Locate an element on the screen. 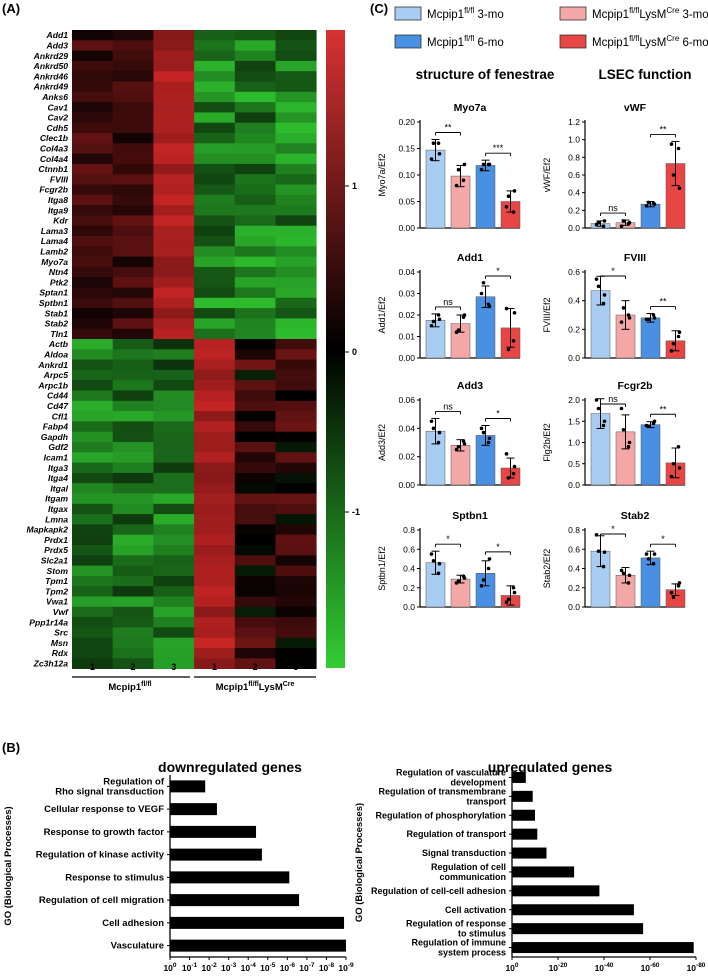 This screenshot has width=708, height=979. legend-tail: LysM is located at coordinates (652, 43).